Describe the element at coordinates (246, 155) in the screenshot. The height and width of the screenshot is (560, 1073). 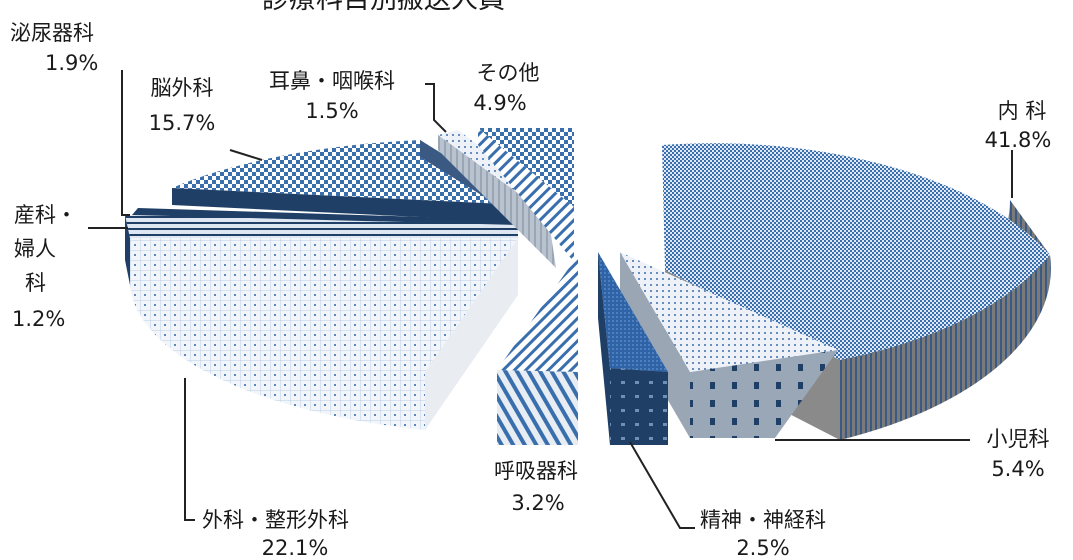
I see `leader-nougeka` at that location.